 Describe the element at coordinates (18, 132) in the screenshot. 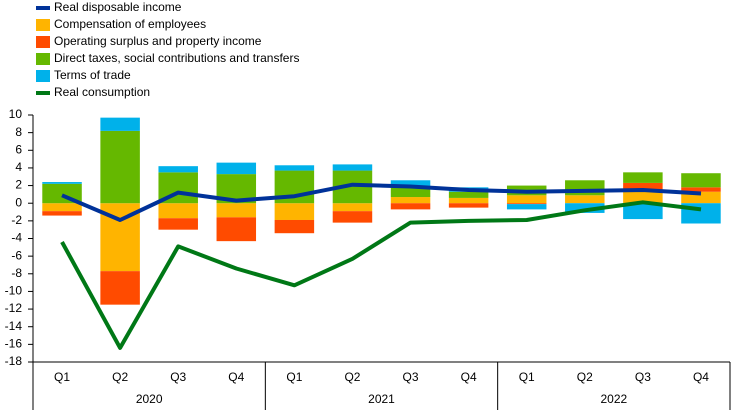

I see `y-tick-label: 8` at that location.